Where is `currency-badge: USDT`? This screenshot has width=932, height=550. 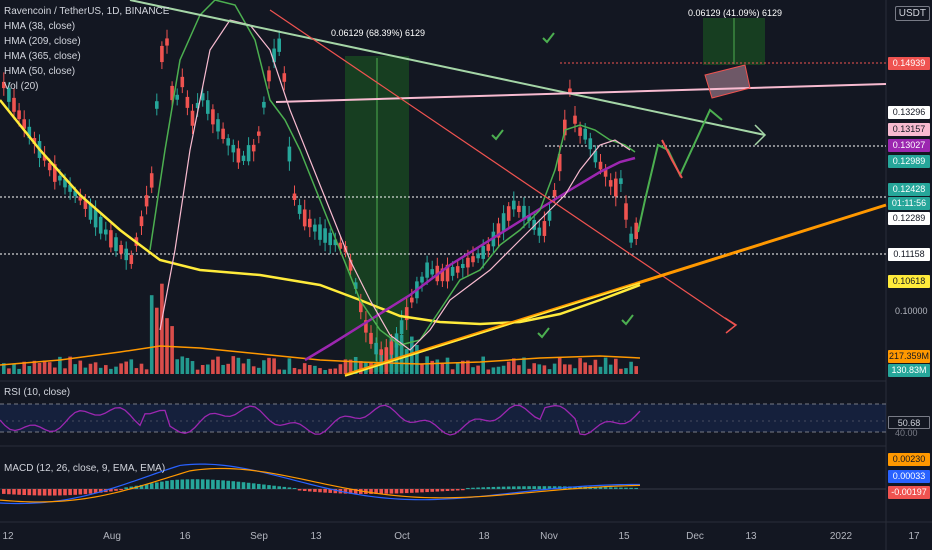
currency-badge: USDT is located at coordinates (912, 13).